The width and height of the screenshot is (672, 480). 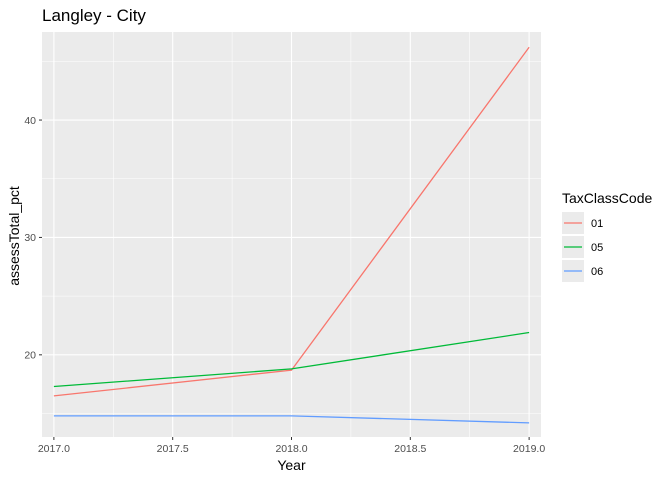 I want to click on y-tick-label: 30, so click(x=30, y=238).